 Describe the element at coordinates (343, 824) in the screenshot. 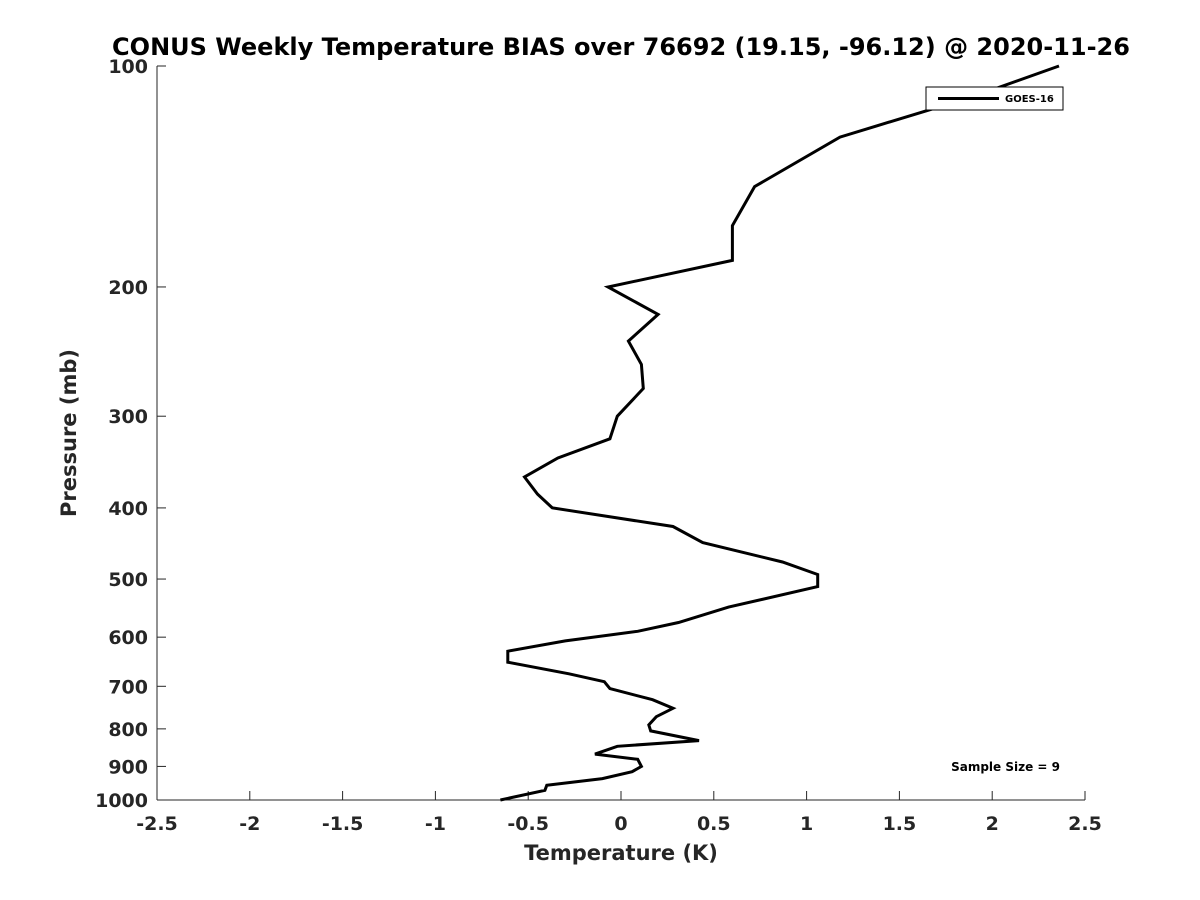

I see `x-tick-label: -1.5` at that location.